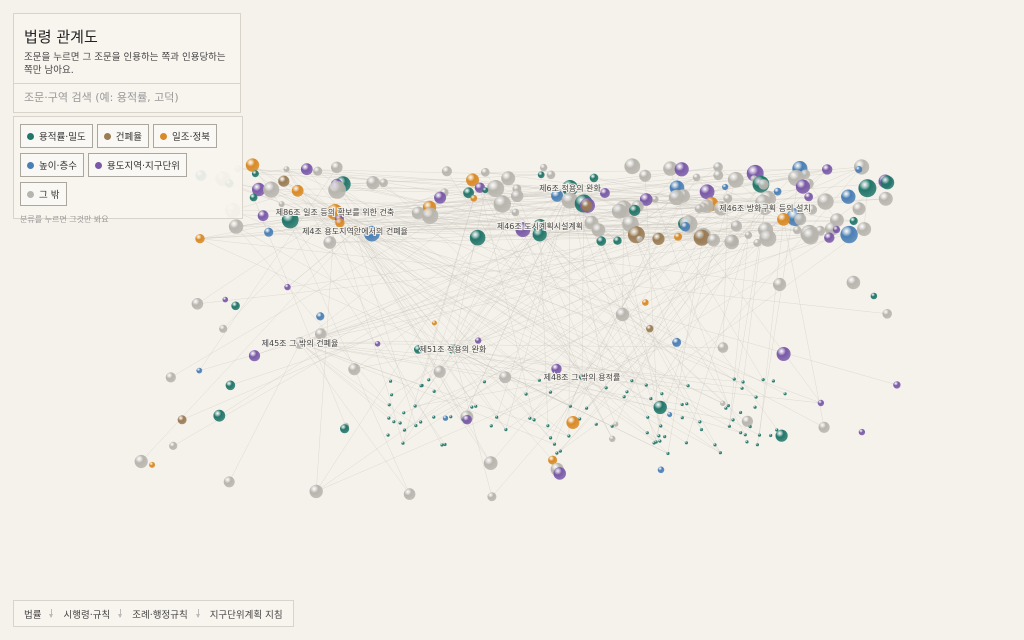 This screenshot has height=640, width=1024. Describe the element at coordinates (43, 194) in the screenshot. I see `filter-chip: 그 밖` at that location.